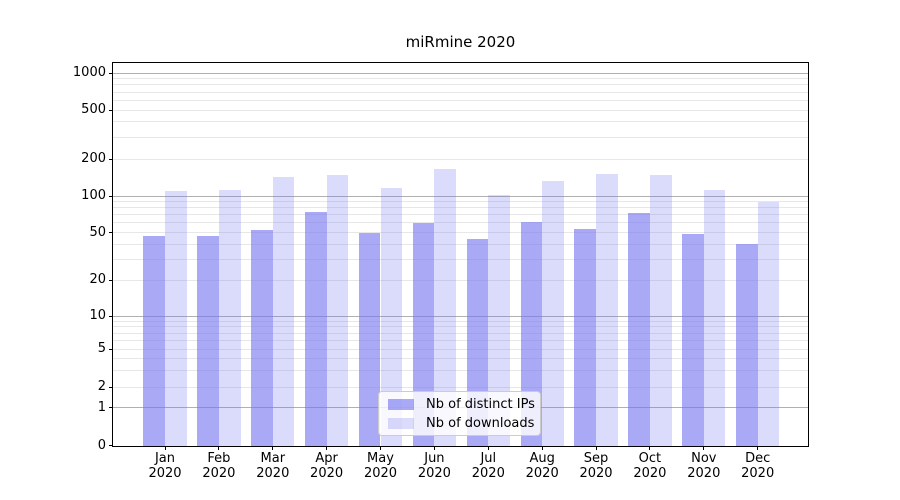 This screenshot has width=900, height=500. I want to click on chart-title: miRmine 2020, so click(460, 42).